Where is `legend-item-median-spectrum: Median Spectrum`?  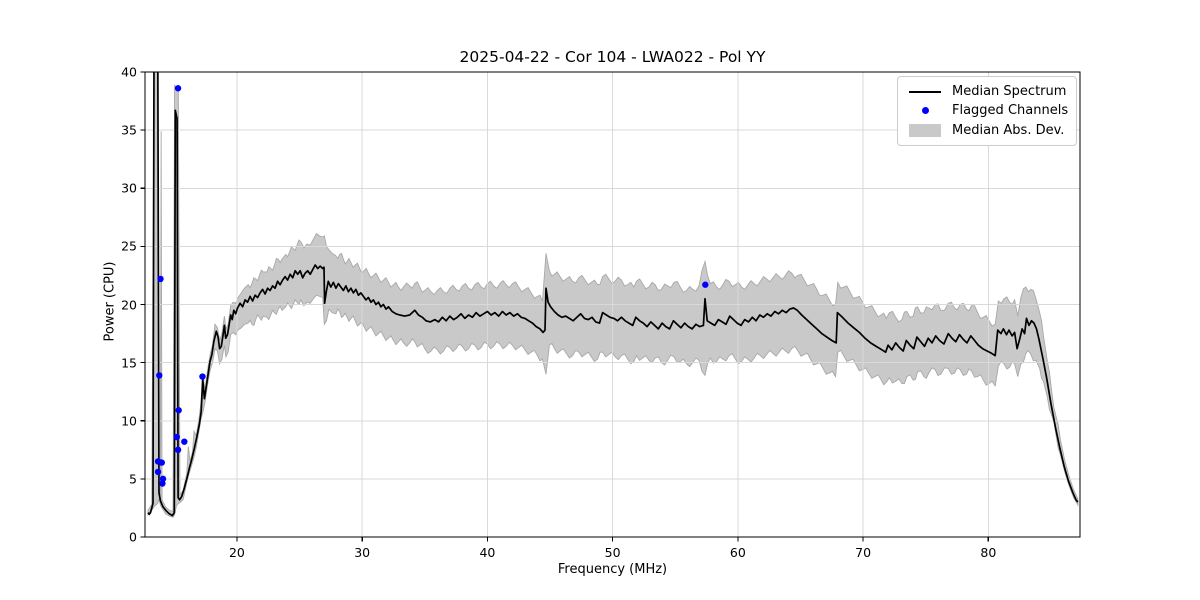
legend-item-median-spectrum: Median Spectrum is located at coordinates (988, 91).